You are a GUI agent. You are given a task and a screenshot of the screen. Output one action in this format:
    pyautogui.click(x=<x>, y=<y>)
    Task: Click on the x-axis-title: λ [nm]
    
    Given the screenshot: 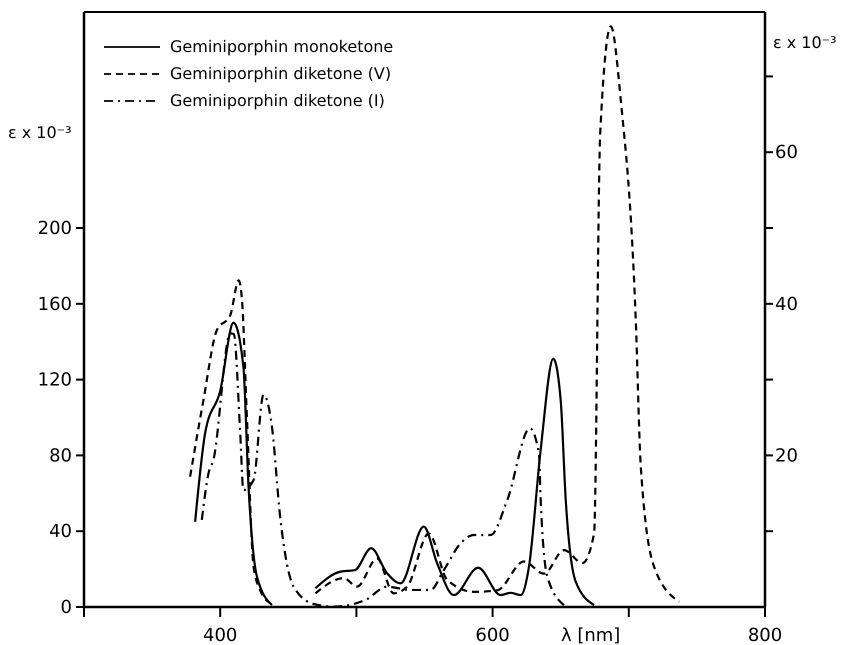 What is the action you would take?
    pyautogui.click(x=590, y=635)
    